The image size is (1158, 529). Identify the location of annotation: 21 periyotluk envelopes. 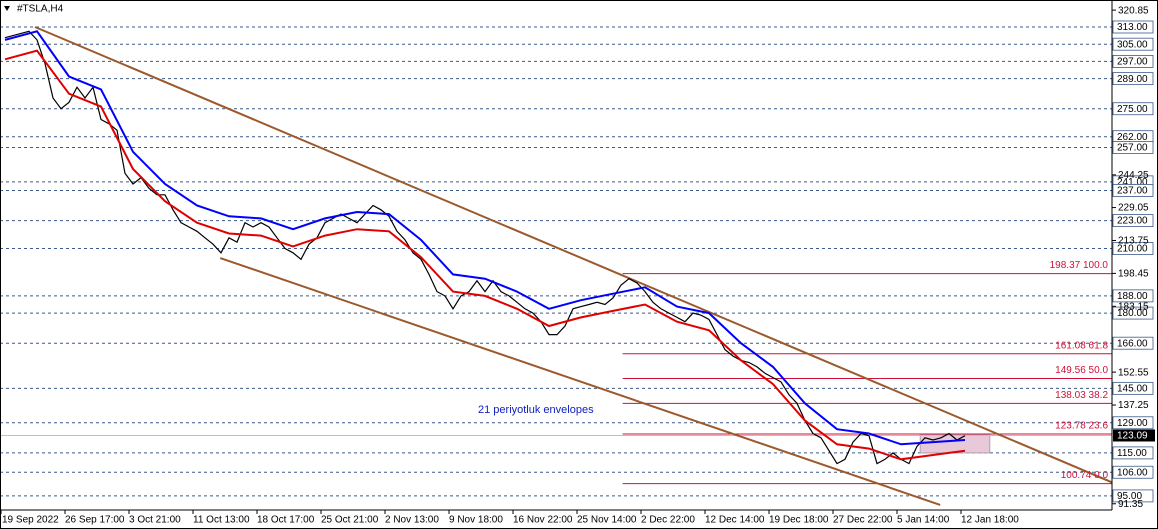
(536, 410).